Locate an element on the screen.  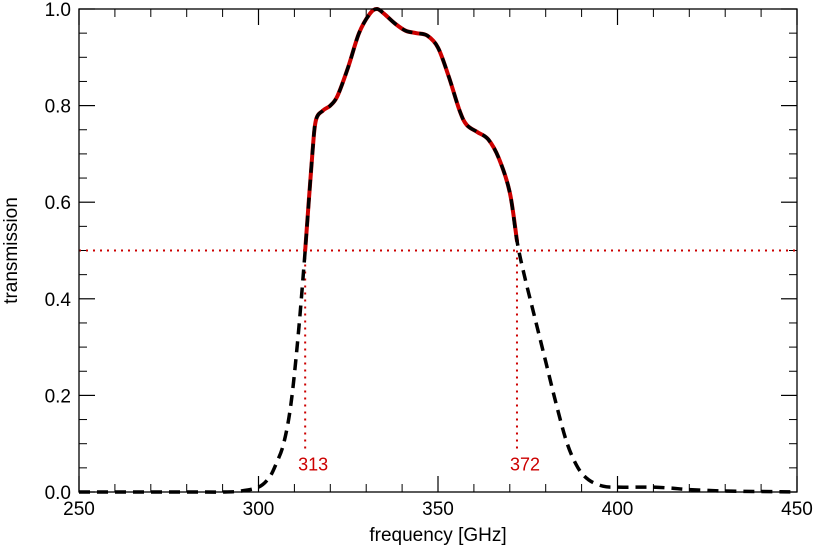
x-axis-label: frequency [GHz] is located at coordinates (437, 535).